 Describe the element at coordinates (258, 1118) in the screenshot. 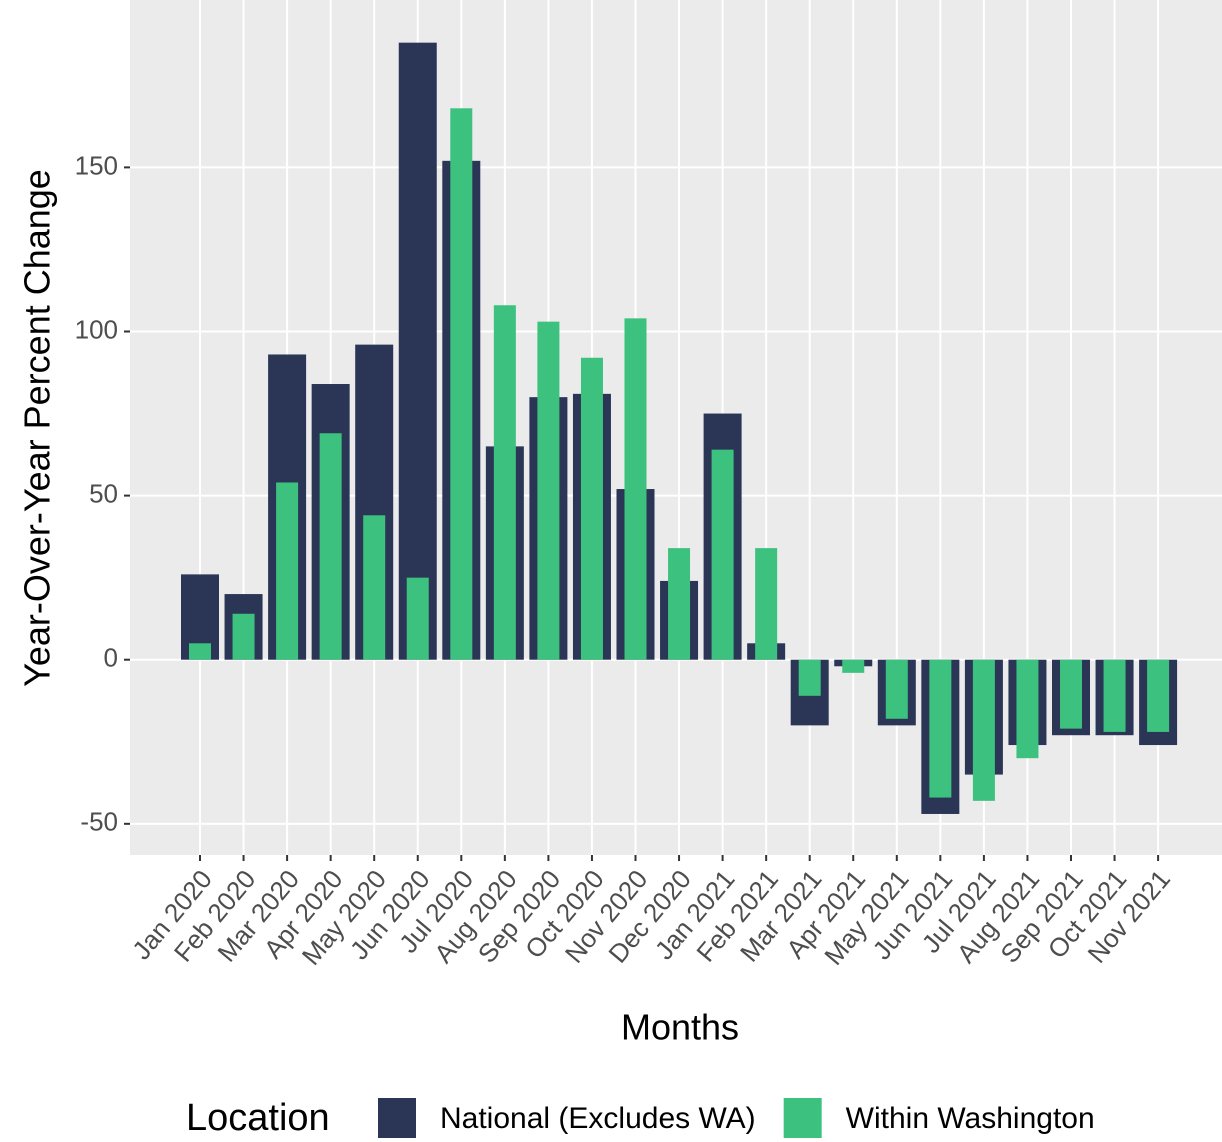

I see `legend-title: Location` at that location.